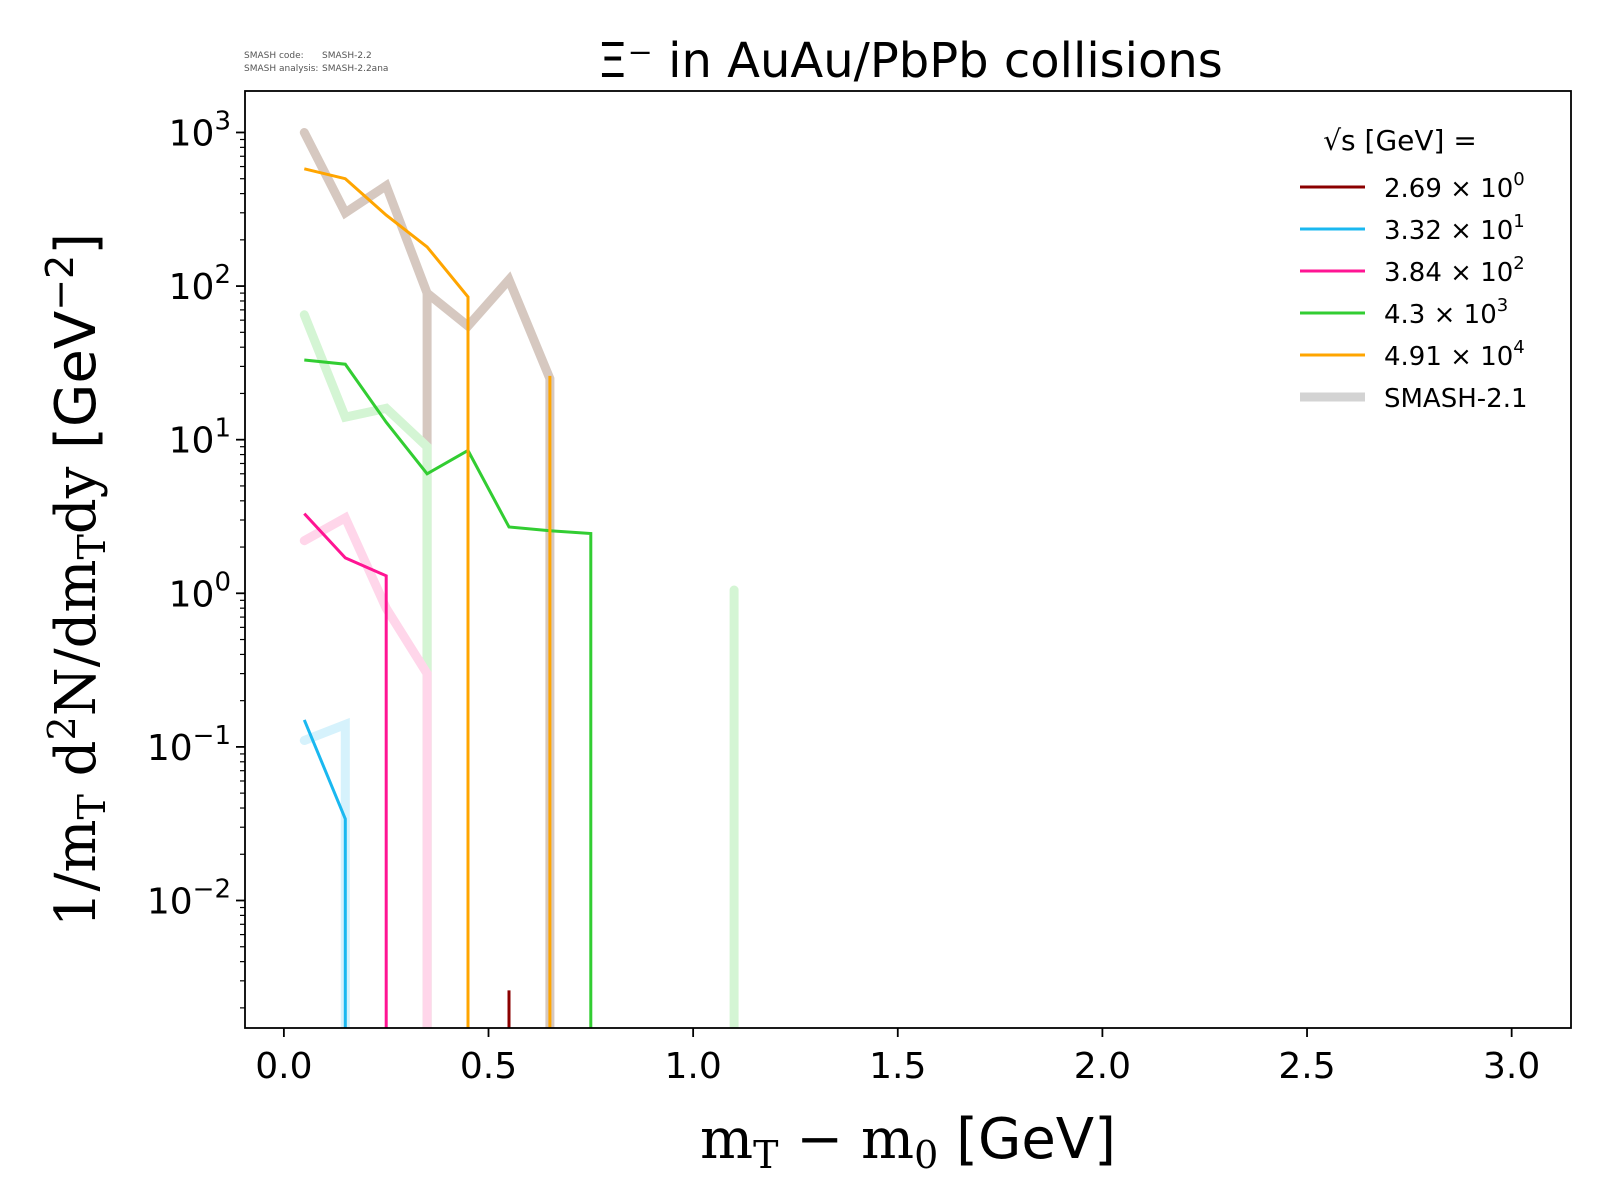 This screenshot has height=1200, width=1600. Describe the element at coordinates (1454, 270) in the screenshot. I see `legend-label-2: 3.84 × 10²` at that location.